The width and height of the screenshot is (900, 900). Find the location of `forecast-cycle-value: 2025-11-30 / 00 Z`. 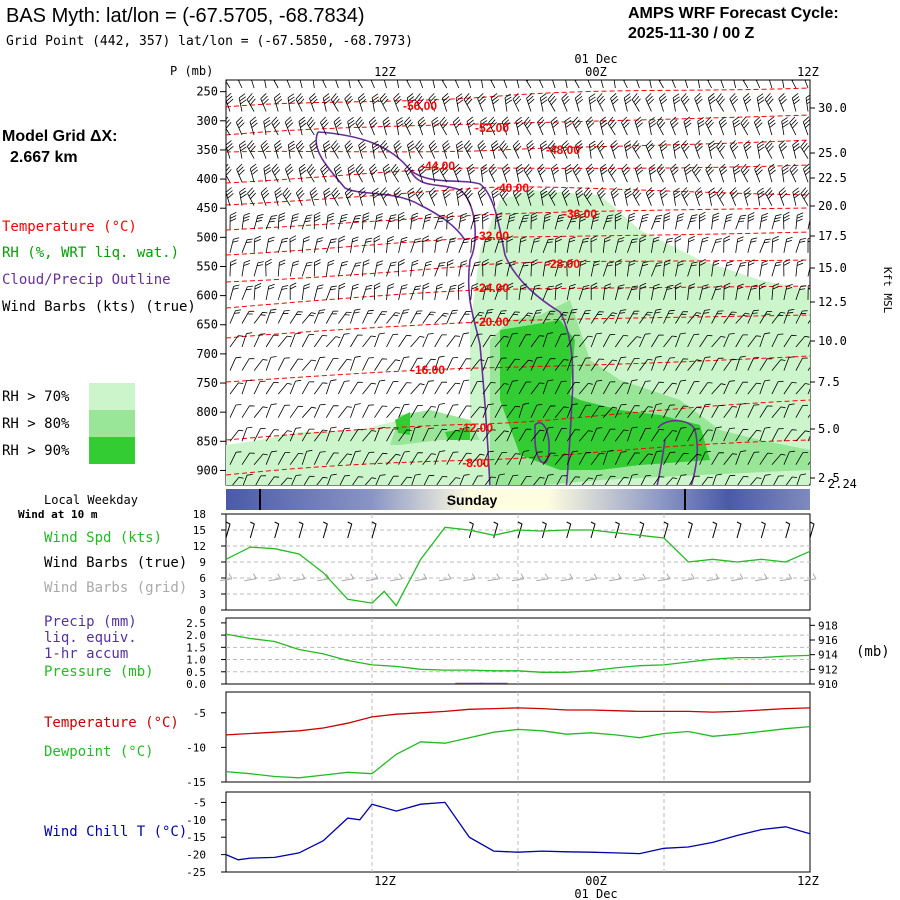

forecast-cycle-value: 2025-11-30 / 00 Z is located at coordinates (691, 33).